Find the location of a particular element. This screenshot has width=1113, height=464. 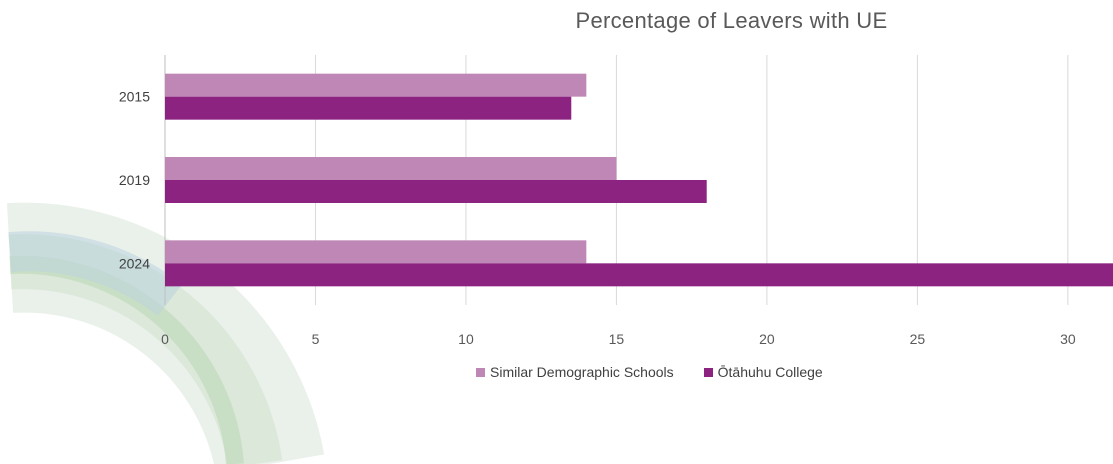

x-tick-label: 25 is located at coordinates (918, 339).